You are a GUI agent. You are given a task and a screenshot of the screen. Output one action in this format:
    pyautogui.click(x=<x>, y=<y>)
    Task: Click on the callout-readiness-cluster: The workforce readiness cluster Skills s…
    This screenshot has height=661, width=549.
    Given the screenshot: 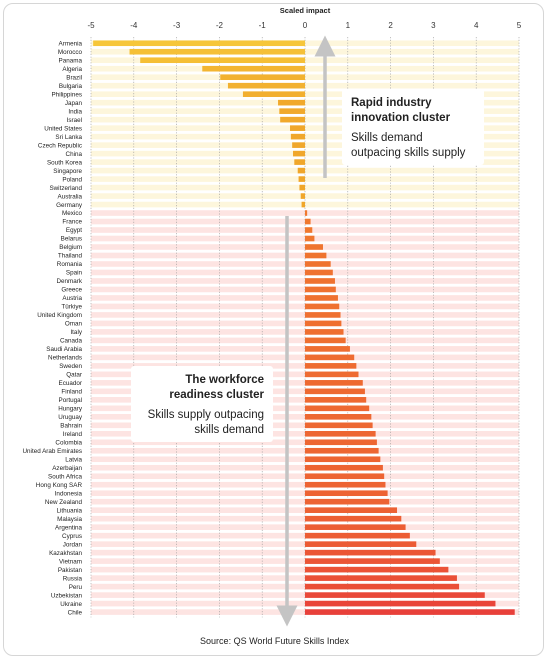 What is the action you would take?
    pyautogui.click(x=202, y=404)
    